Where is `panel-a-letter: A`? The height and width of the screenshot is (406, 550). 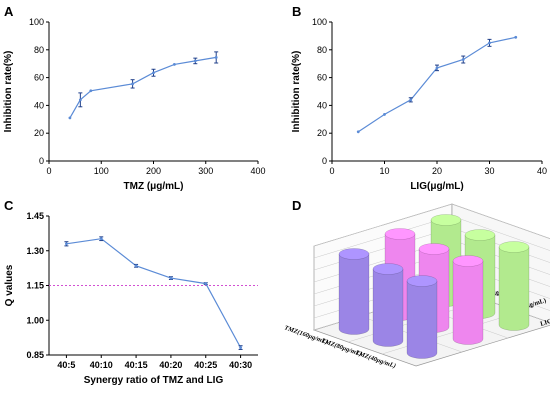 panel-a-letter: A is located at coordinates (9, 11).